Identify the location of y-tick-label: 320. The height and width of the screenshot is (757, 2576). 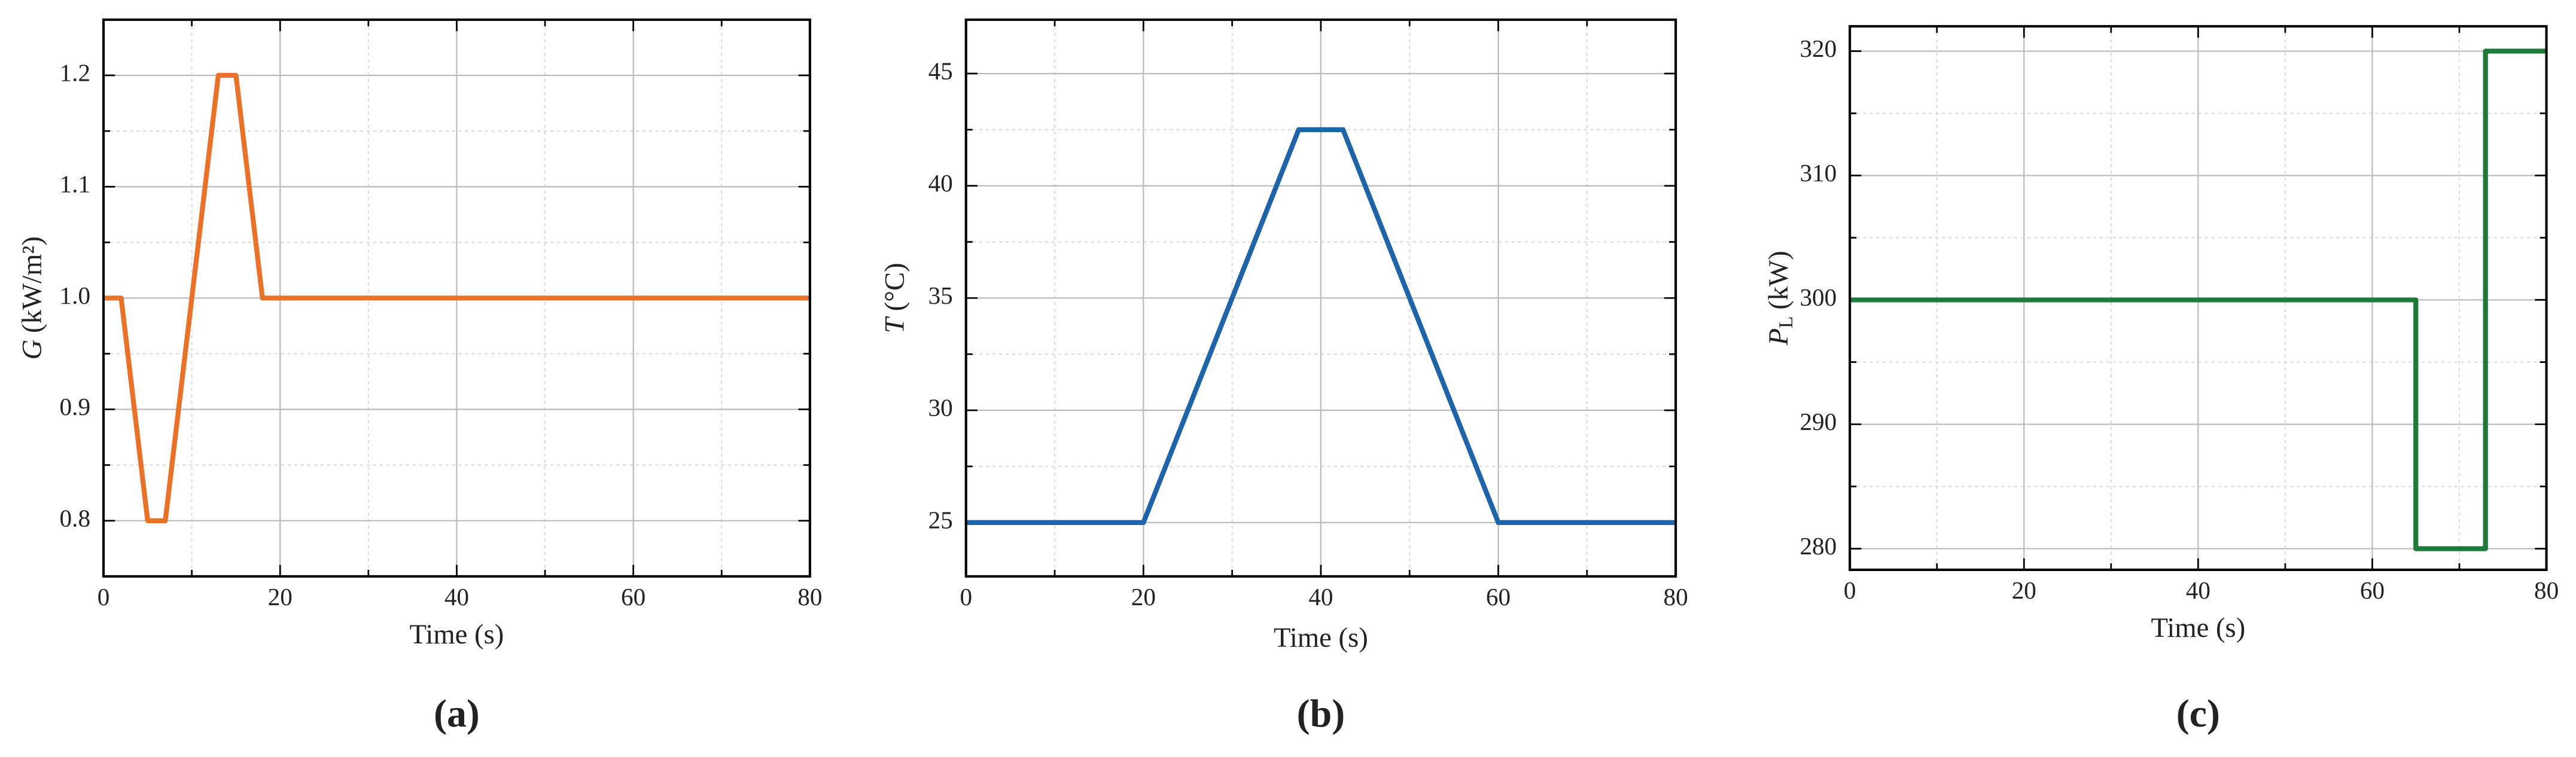
(1818, 48).